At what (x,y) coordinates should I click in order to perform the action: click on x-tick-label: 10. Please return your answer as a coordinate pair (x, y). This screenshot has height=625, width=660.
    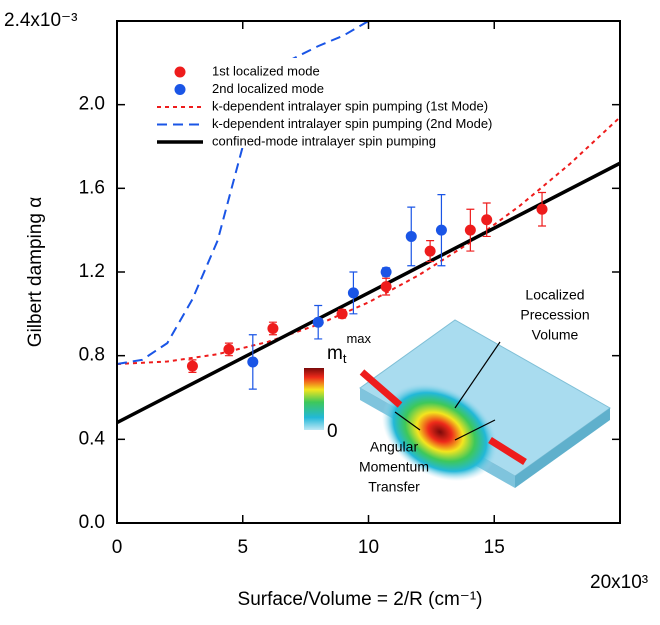
    Looking at the image, I should click on (368, 547).